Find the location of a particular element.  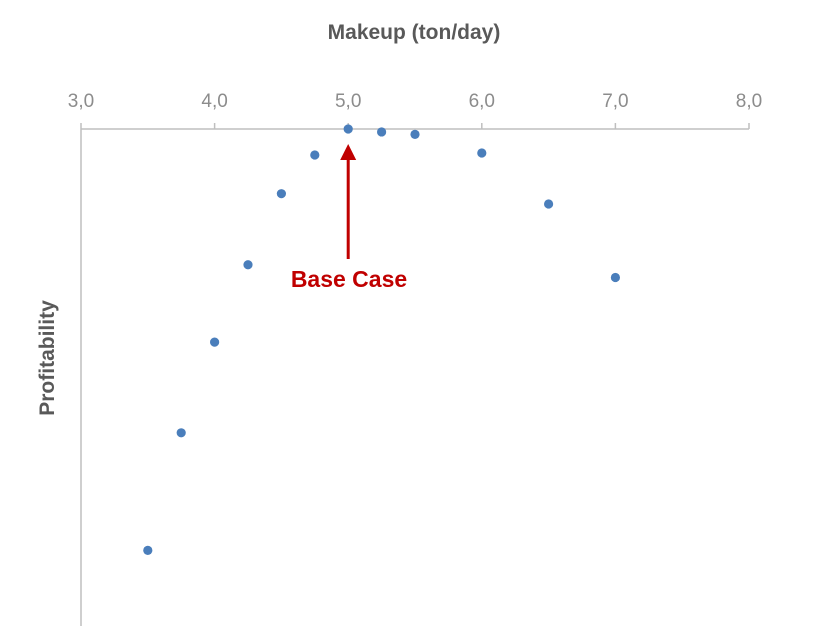

x-tick-label: 6,0 is located at coordinates (482, 101).